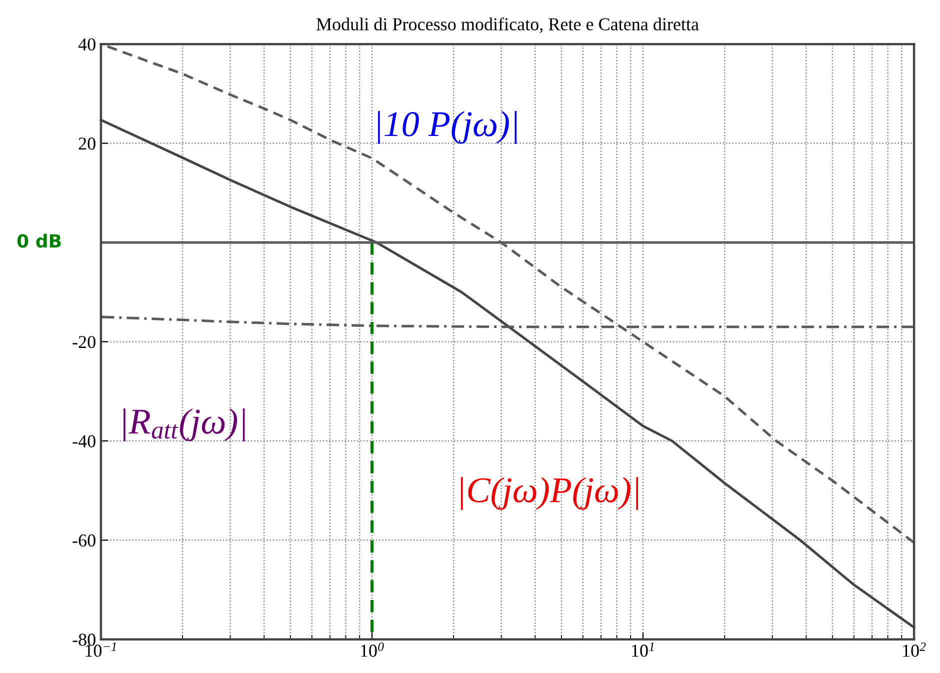  What do you see at coordinates (84, 441) in the screenshot?
I see `y-tick-label: -40` at bounding box center [84, 441].